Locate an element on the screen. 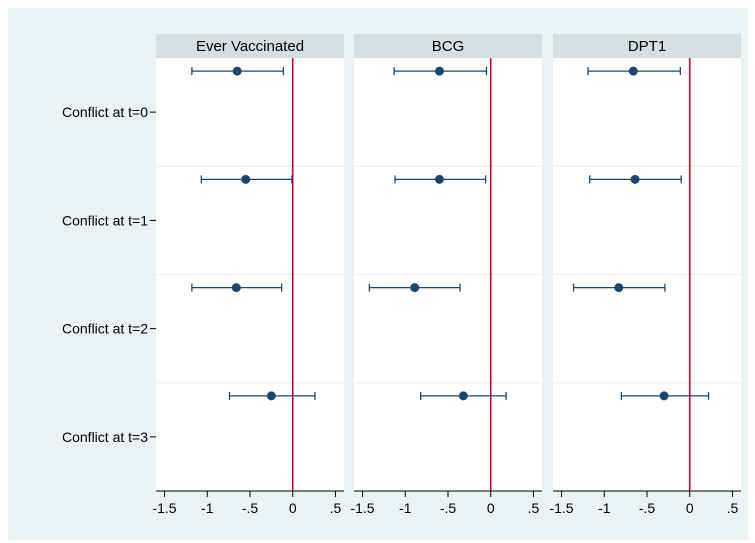 The height and width of the screenshot is (543, 755). y-category-label: Conflict at t=2 is located at coordinates (105, 329).